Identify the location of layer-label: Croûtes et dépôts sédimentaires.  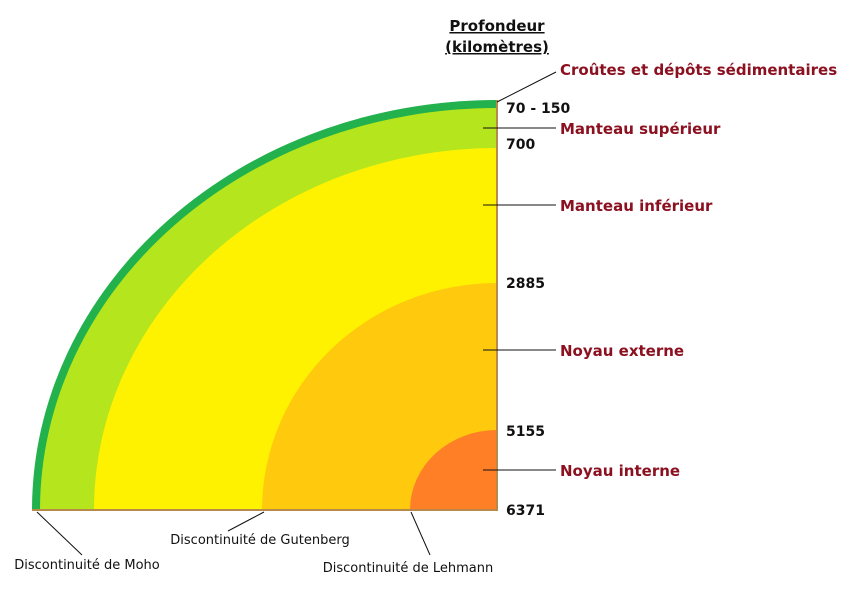
(698, 70).